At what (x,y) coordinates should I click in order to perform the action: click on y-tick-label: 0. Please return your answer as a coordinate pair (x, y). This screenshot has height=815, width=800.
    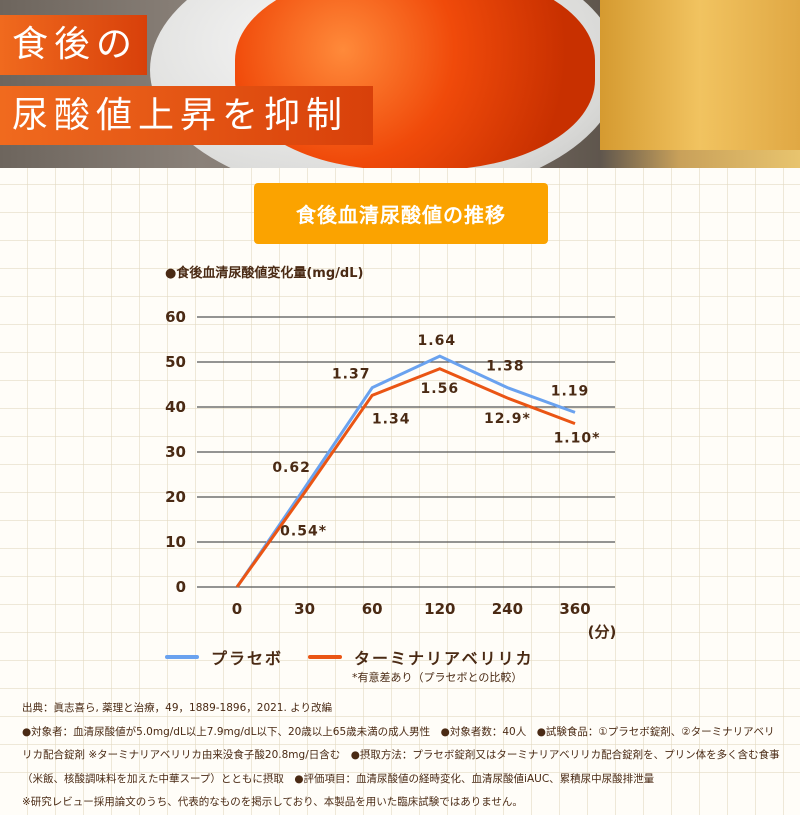
    Looking at the image, I should click on (181, 587).